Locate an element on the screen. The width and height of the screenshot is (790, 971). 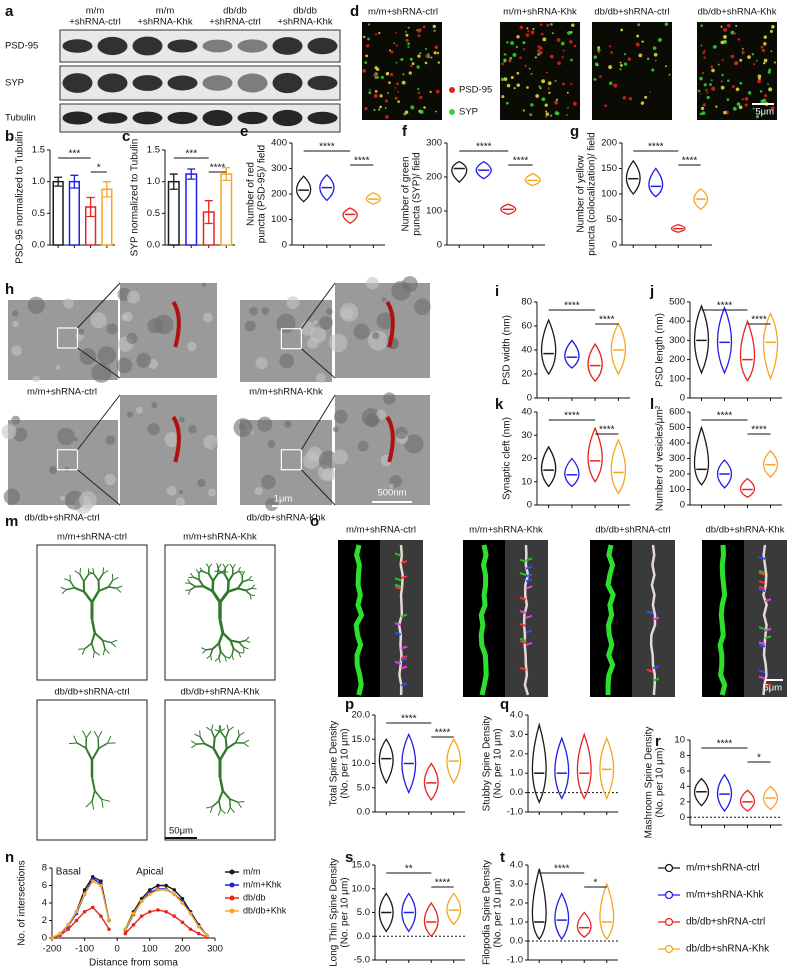
inset-link is located at coordinates (99, 422).